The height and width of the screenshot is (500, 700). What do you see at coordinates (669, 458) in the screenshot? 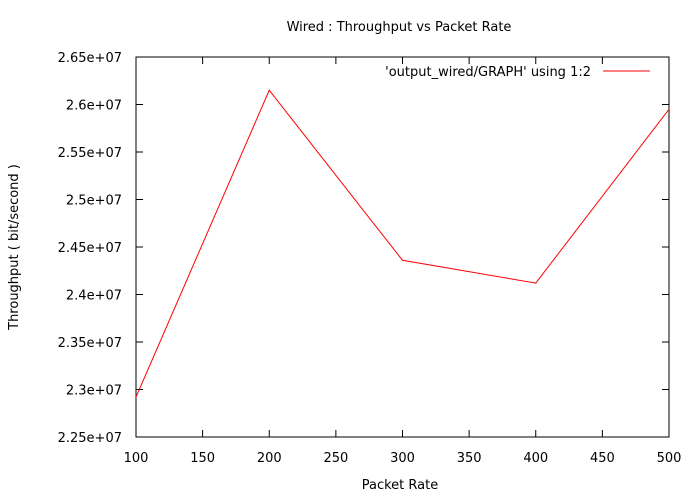
I see `x-tick-label: 500` at bounding box center [669, 458].